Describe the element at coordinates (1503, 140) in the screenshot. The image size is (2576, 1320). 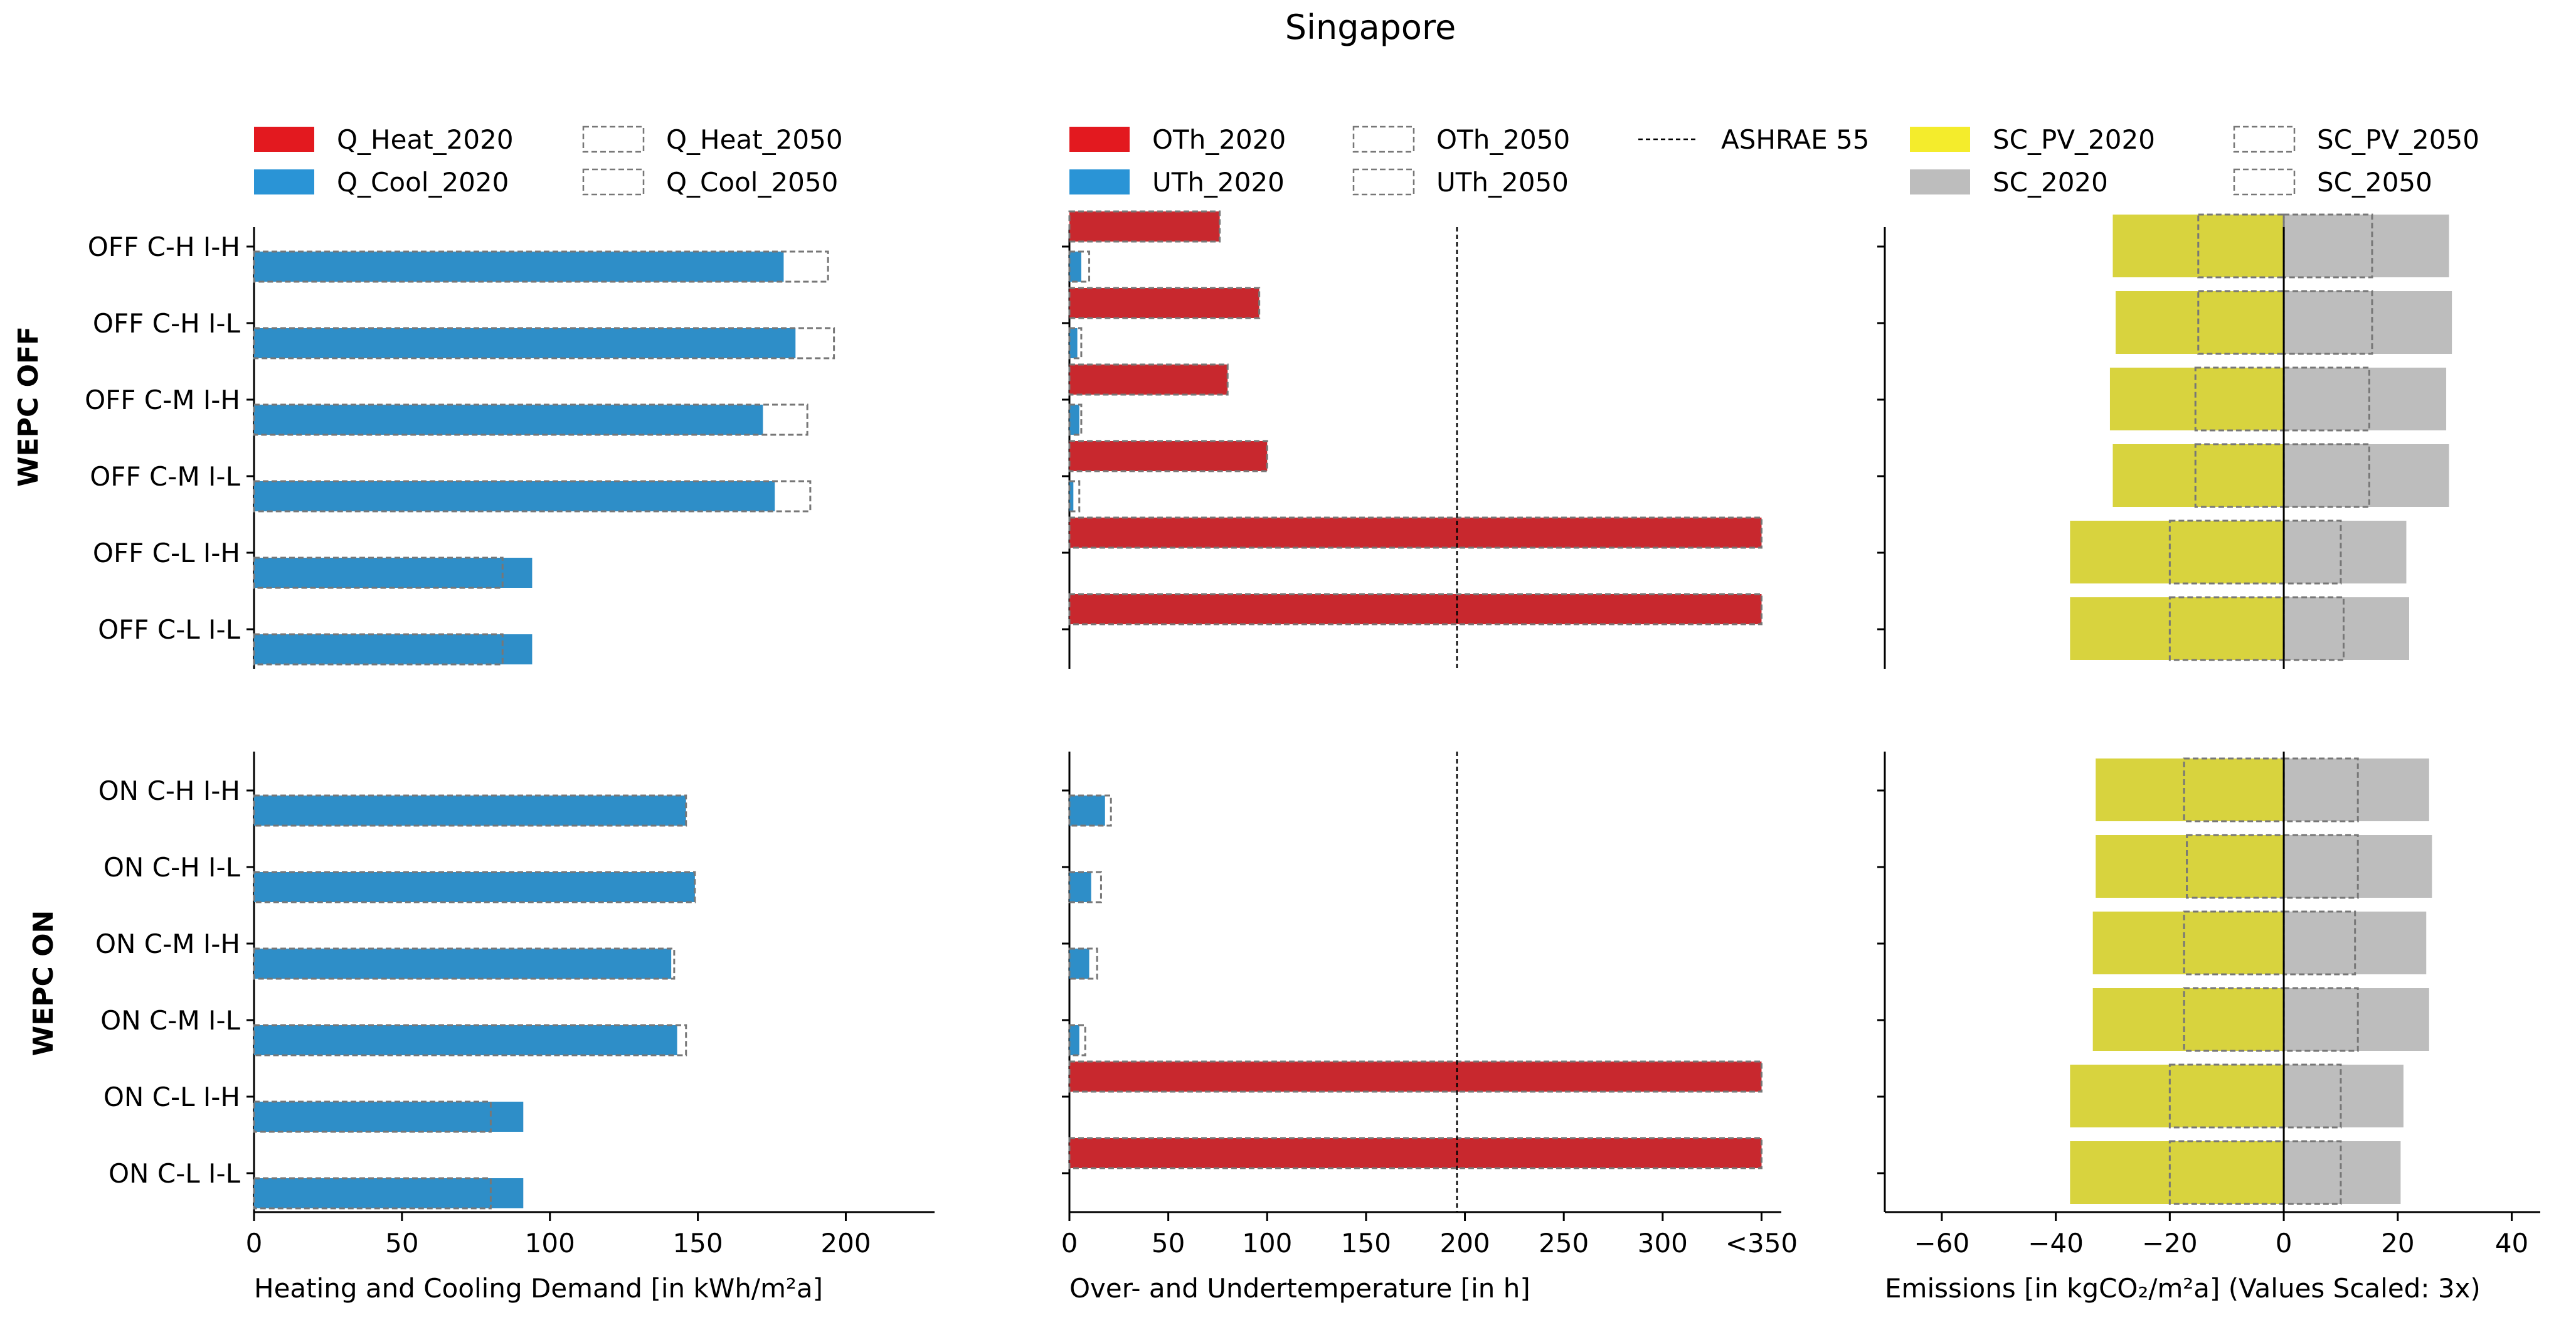
I see `legend-label: OTh_2050` at that location.